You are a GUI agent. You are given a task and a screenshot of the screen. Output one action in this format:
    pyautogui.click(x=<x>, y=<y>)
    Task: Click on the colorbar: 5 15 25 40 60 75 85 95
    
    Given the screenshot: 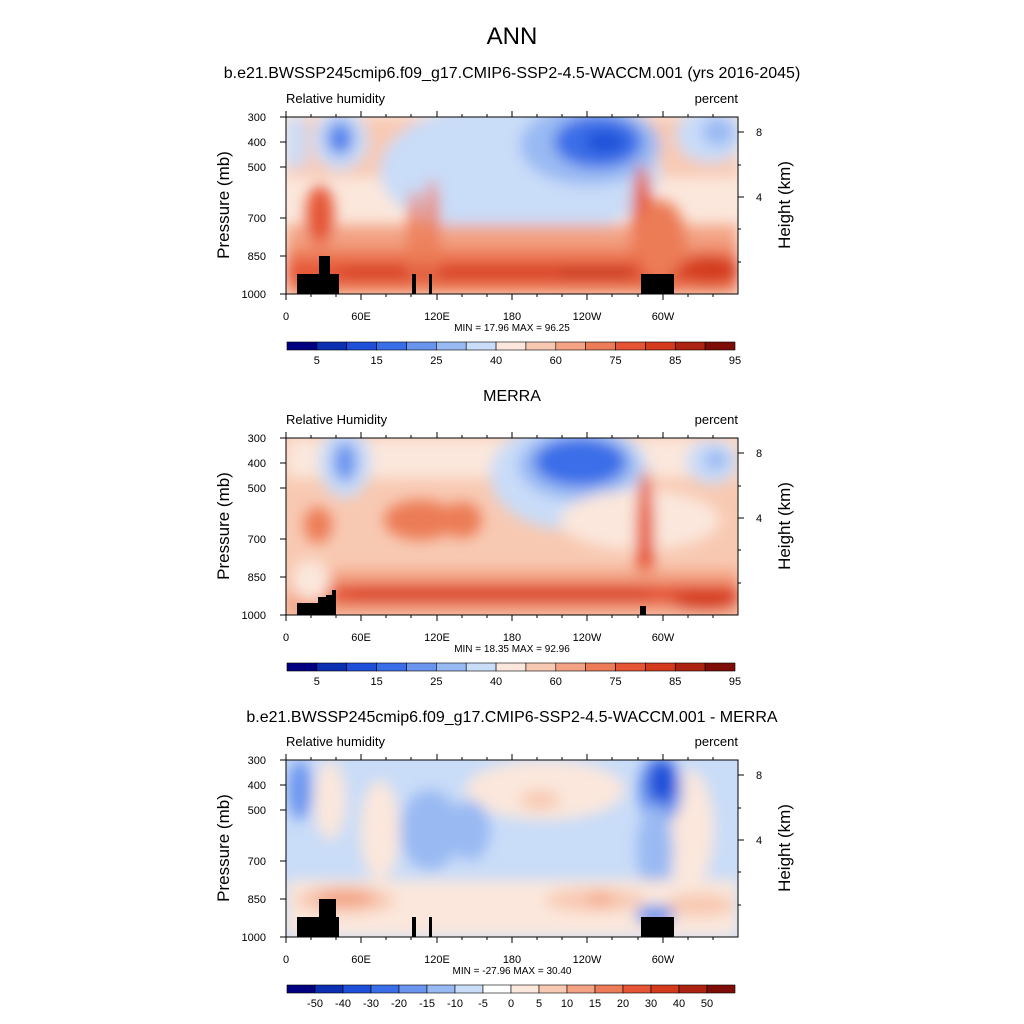 What is the action you would take?
    pyautogui.click(x=513, y=354)
    